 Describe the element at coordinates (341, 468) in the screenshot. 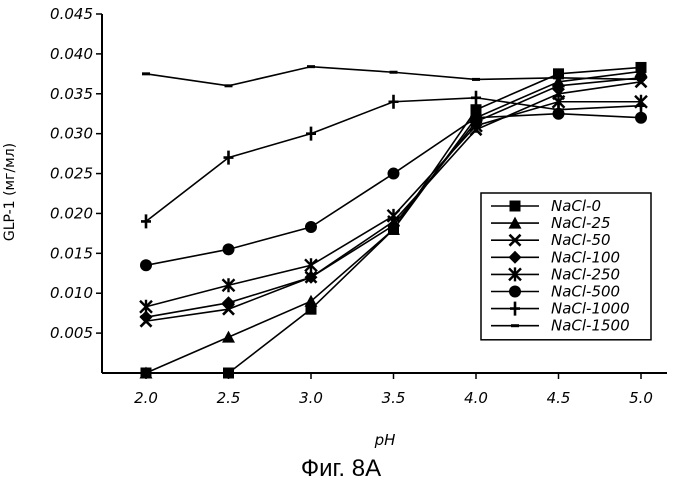

I see `figure-caption: Фиг. 8A` at that location.